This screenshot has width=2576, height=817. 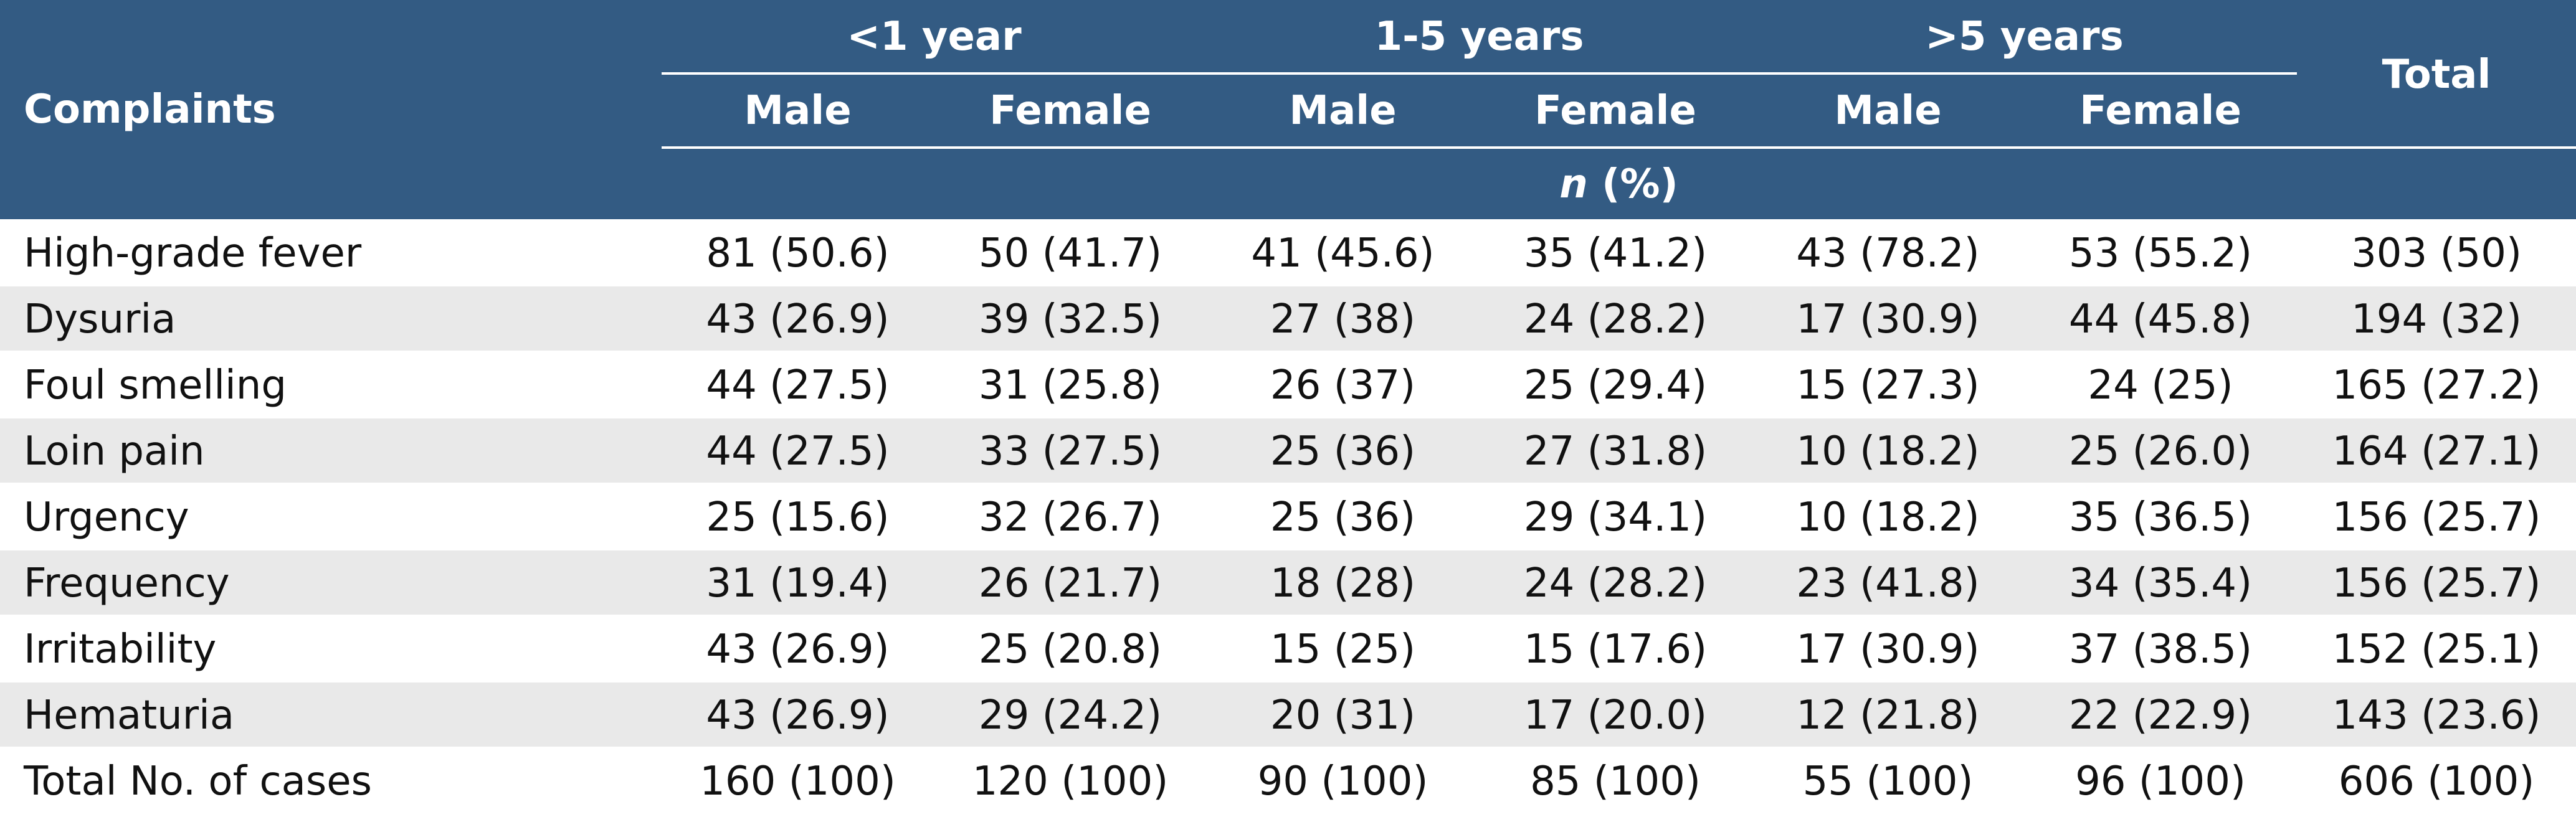 I want to click on row-label: Urgency, so click(x=107, y=517).